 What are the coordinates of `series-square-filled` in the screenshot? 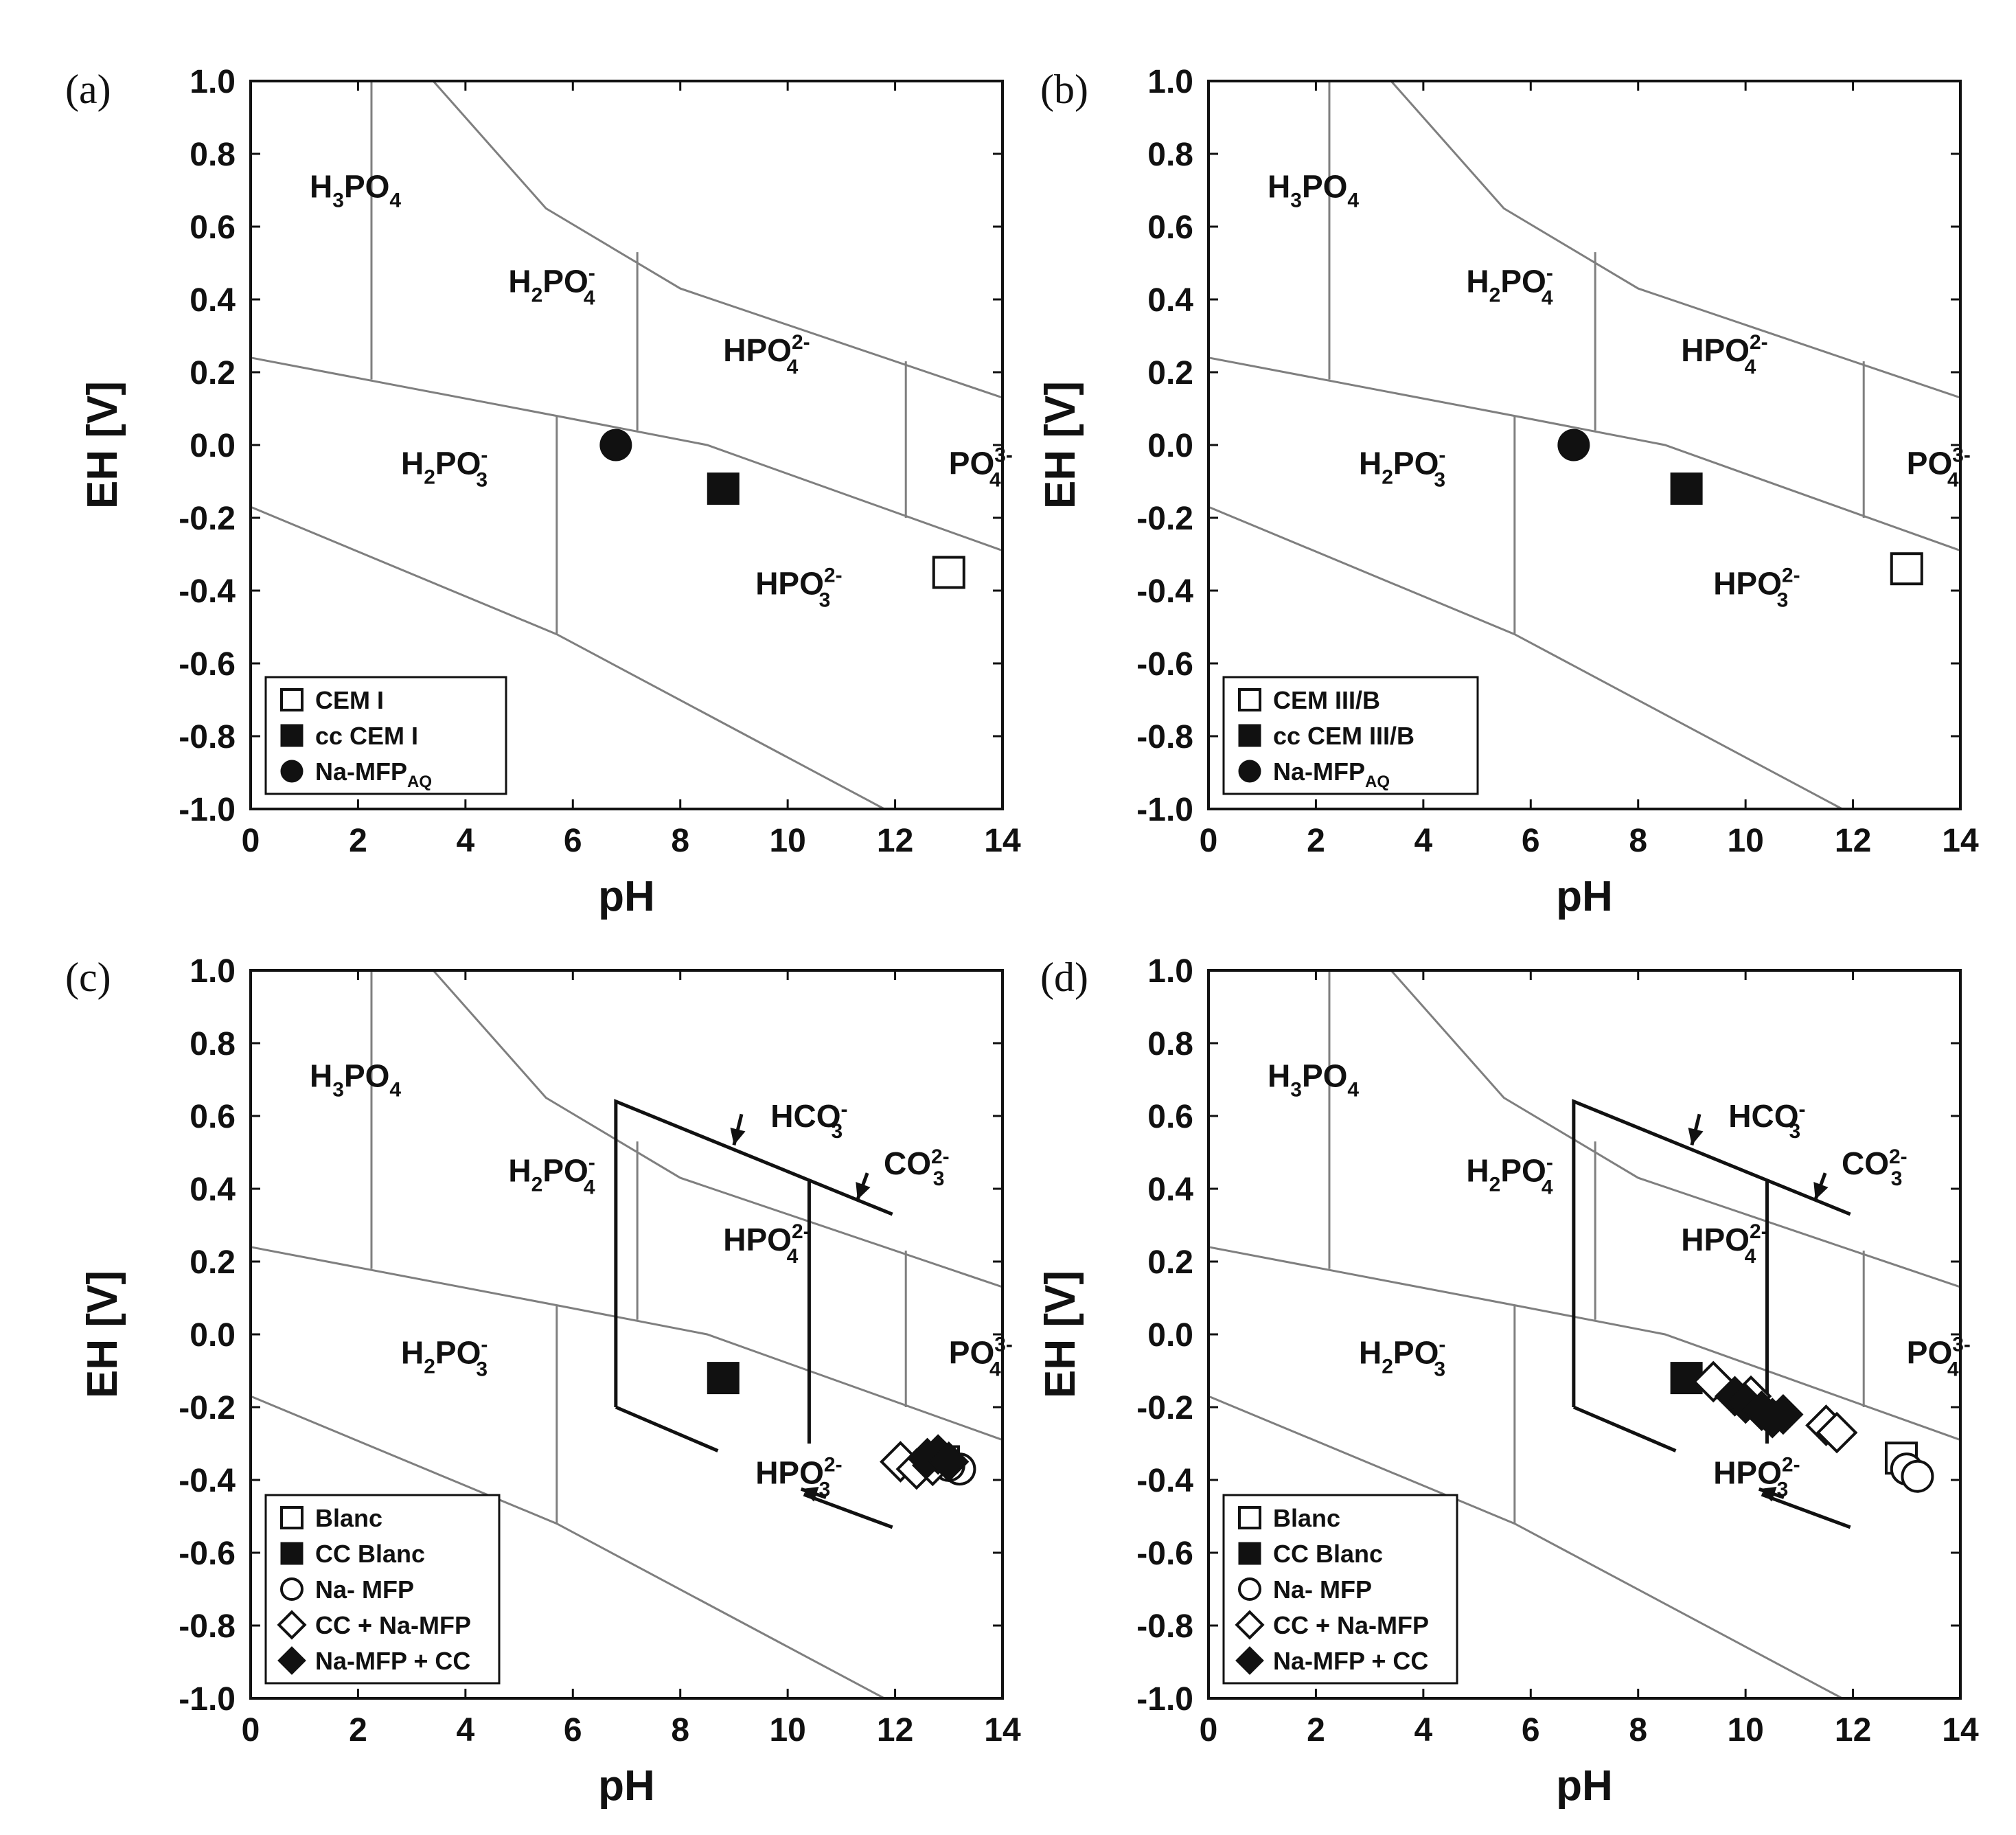 It's located at (724, 1378).